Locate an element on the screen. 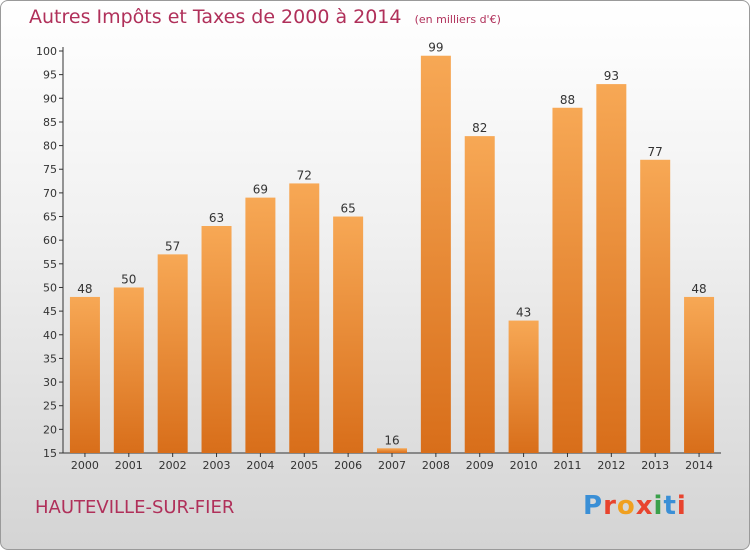  y-tick-label: 65 is located at coordinates (50, 217).